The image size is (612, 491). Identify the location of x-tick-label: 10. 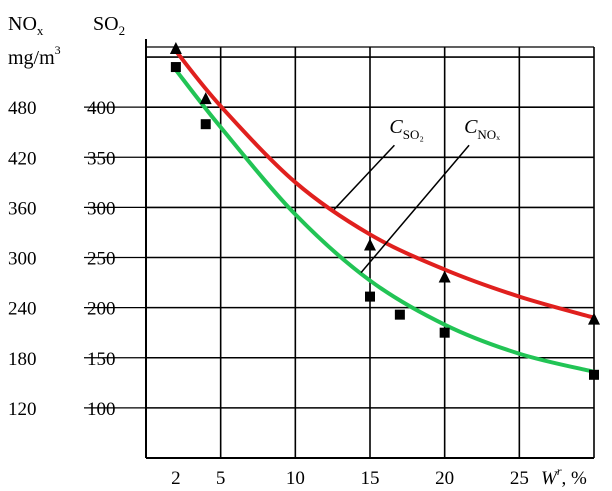
(295, 478).